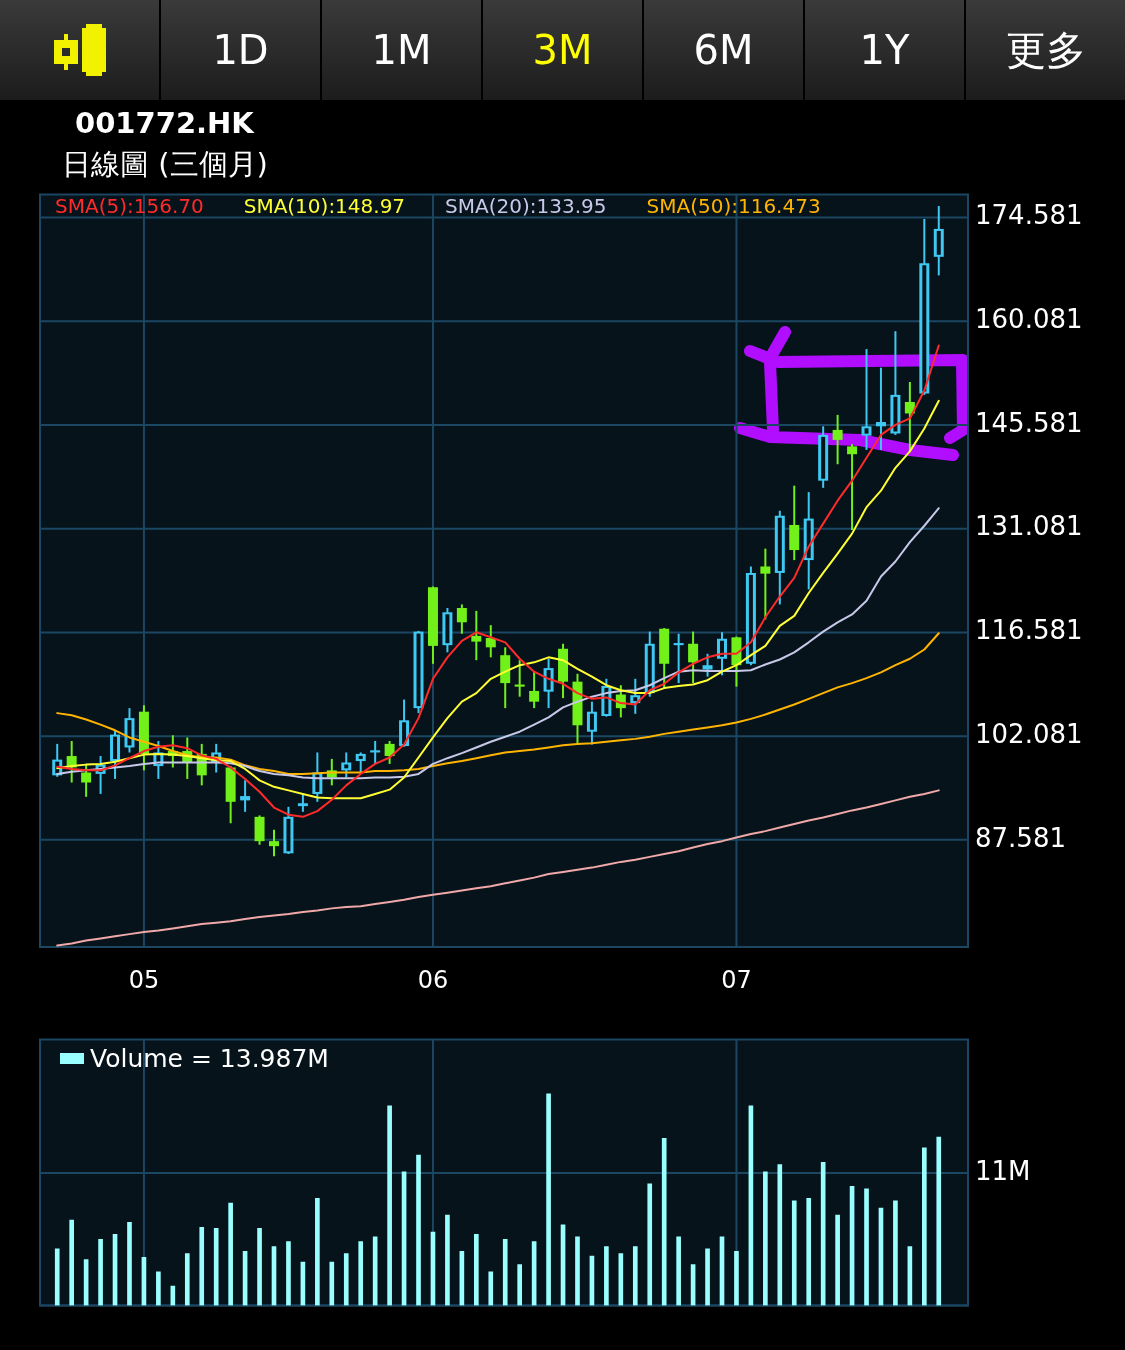  I want to click on y-tick-label: 131.081, so click(1029, 526).